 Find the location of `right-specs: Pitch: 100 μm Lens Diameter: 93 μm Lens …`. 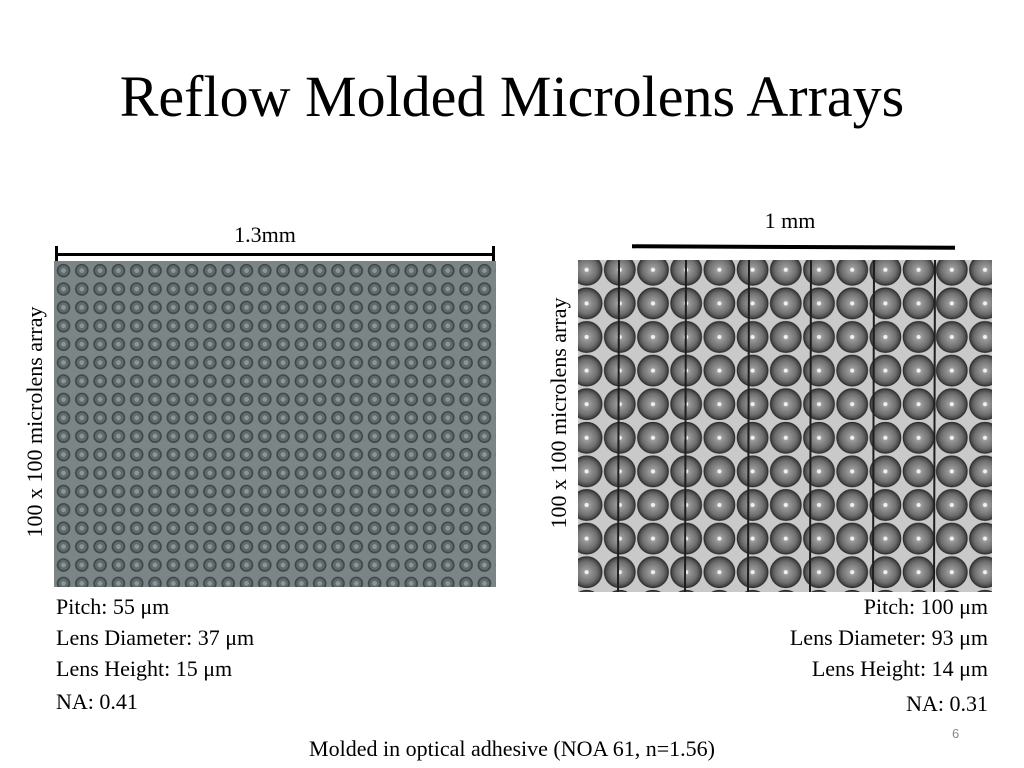

right-specs: Pitch: 100 μm Lens Diameter: 93 μm Lens … is located at coordinates (844, 655).